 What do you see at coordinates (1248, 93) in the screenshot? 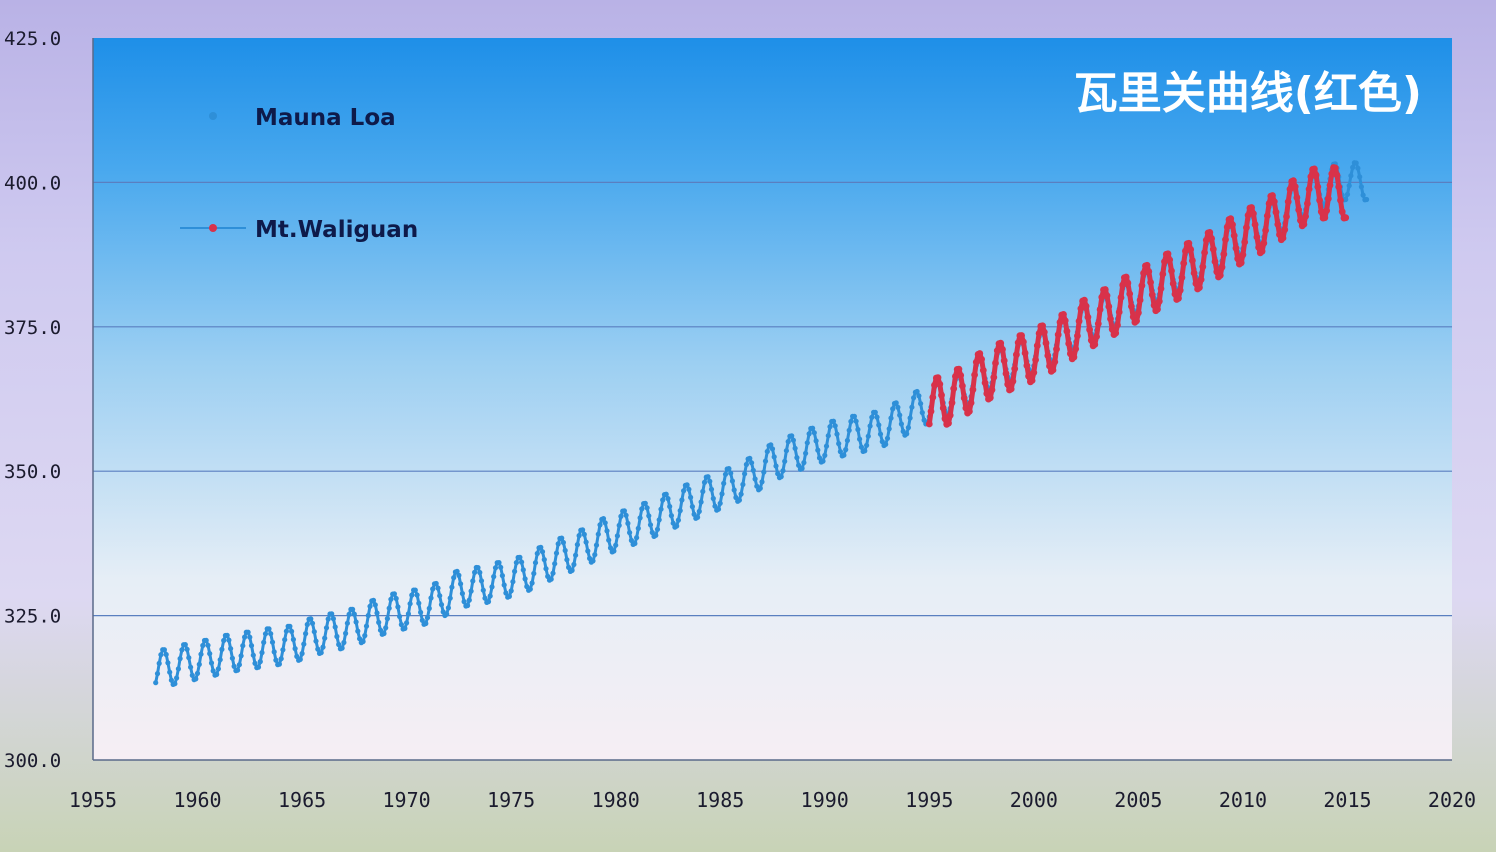
I see `chart-annotation: 瓦里关曲线(红色)` at bounding box center [1248, 93].